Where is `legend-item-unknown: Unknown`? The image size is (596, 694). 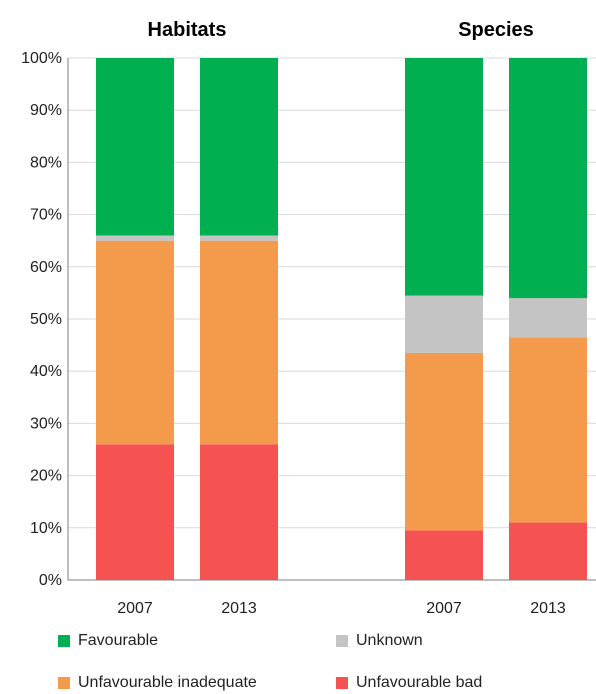
legend-item-unknown: Unknown is located at coordinates (379, 641).